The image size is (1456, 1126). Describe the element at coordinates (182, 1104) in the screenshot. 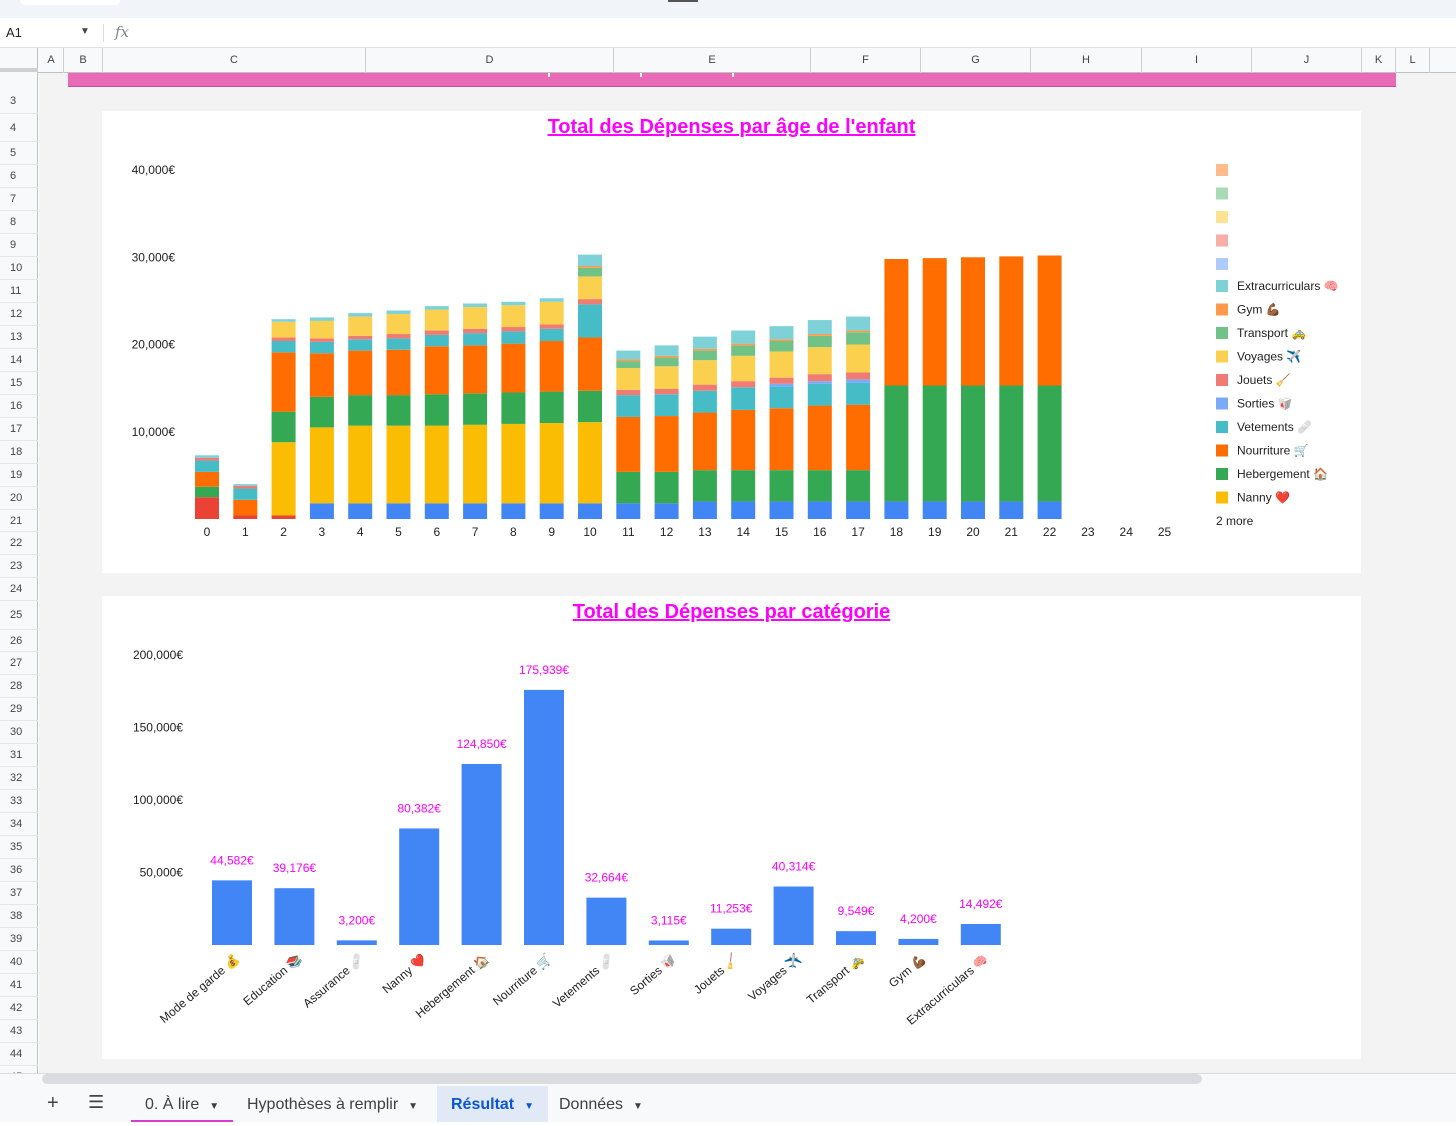

I see `tab-a-lire: 0. À lire ▼` at that location.